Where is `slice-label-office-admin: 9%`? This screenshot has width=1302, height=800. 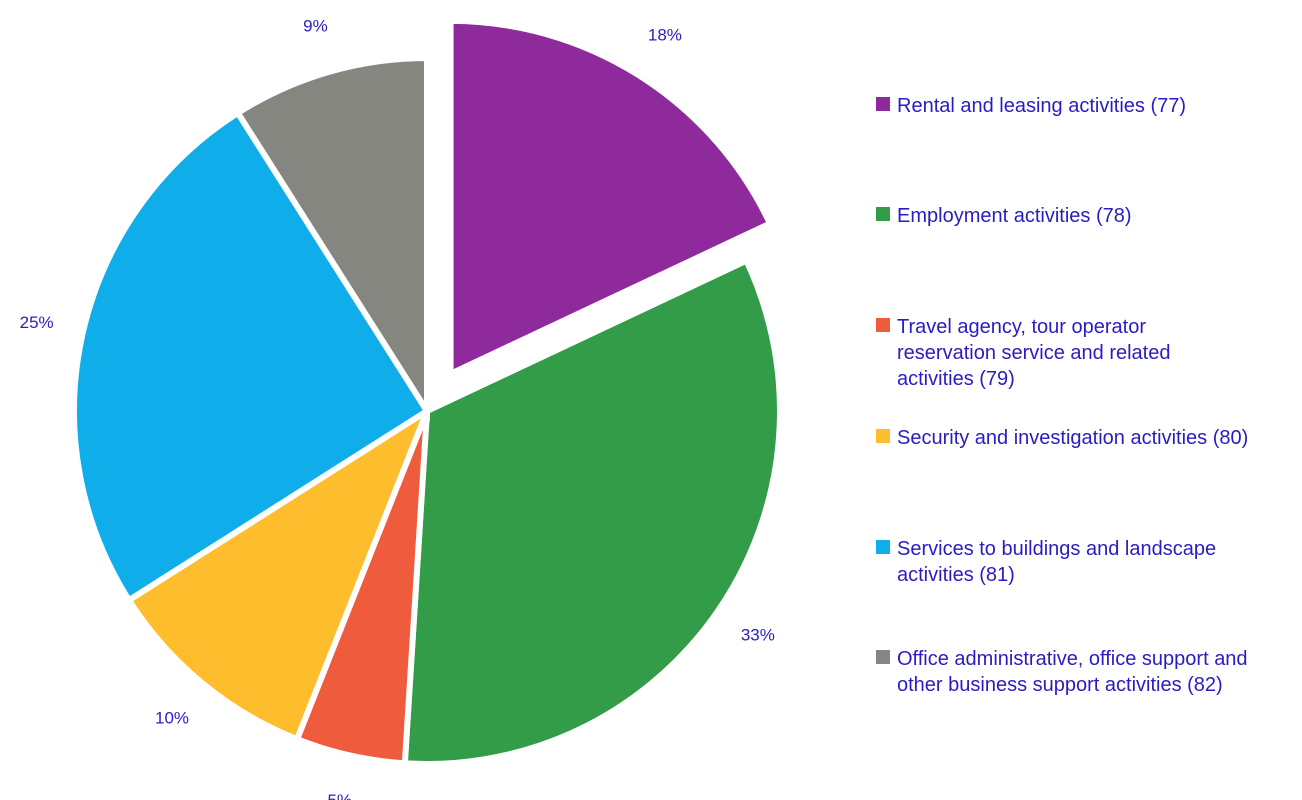 slice-label-office-admin: 9% is located at coordinates (315, 25).